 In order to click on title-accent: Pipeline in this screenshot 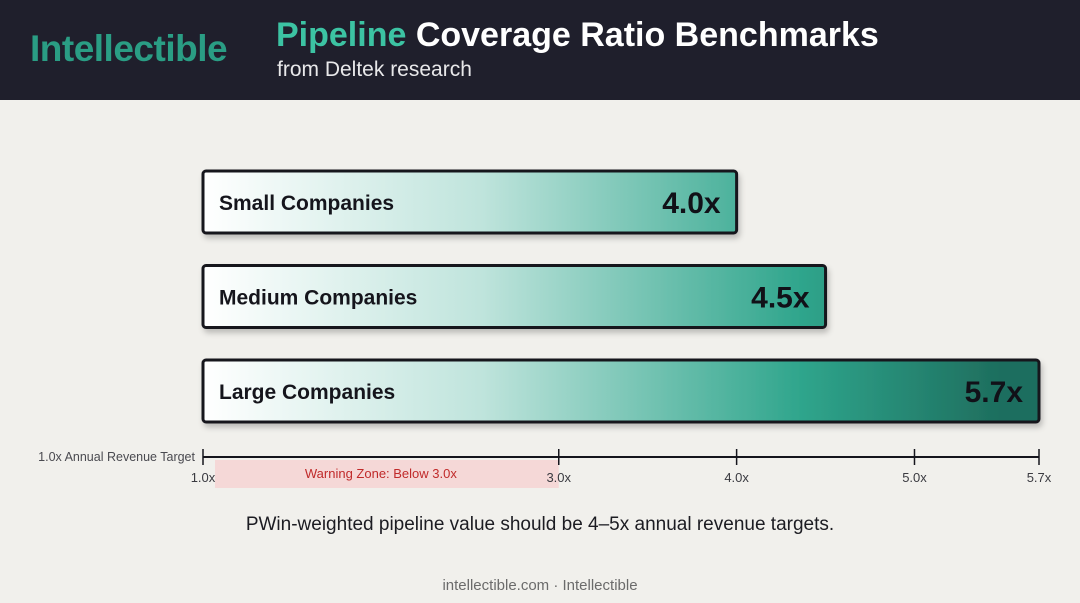, I will do `click(341, 35)`.